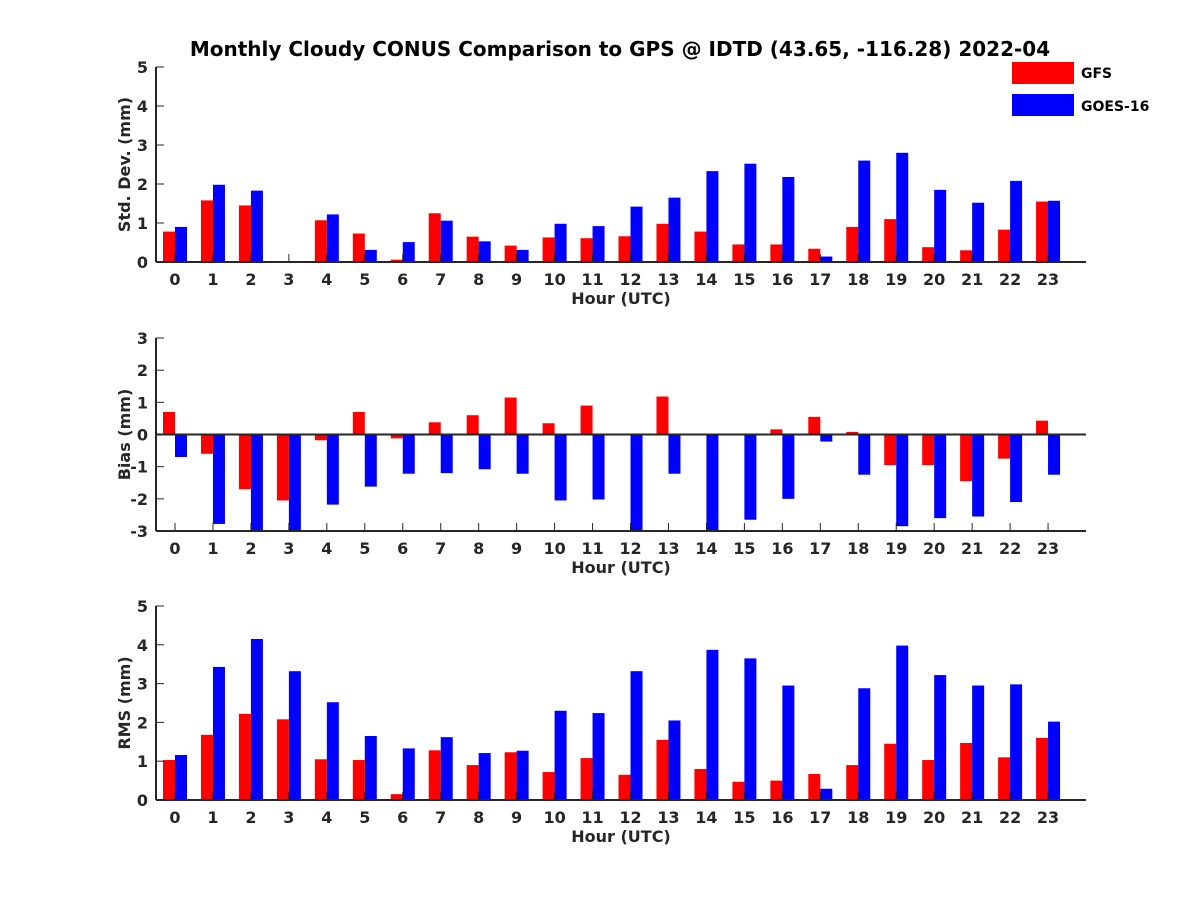  What do you see at coordinates (1010, 817) in the screenshot?
I see `x-tick-label: 22` at bounding box center [1010, 817].